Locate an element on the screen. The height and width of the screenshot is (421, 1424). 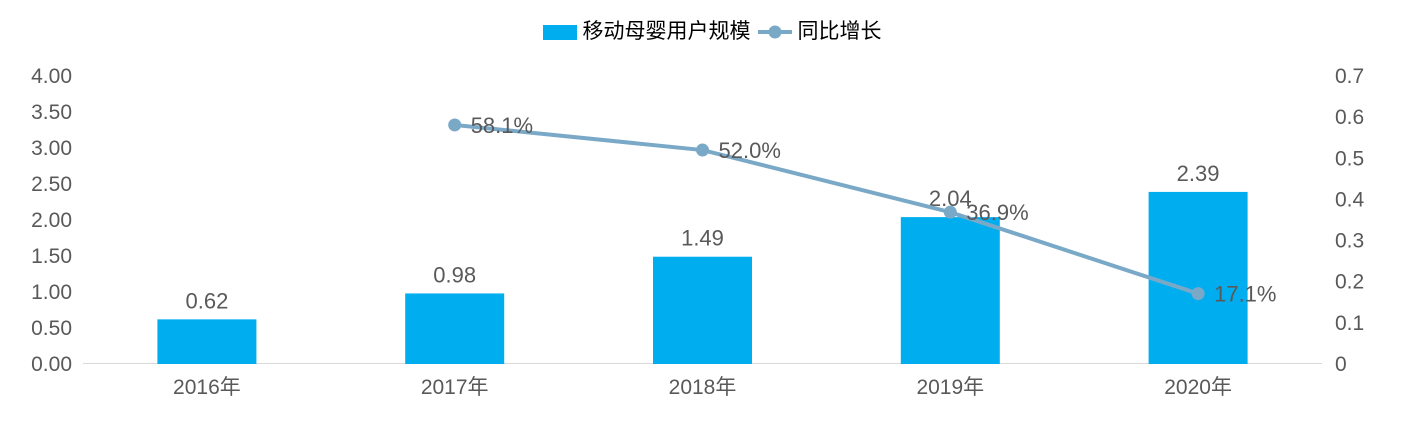
line-value-label: 36.9% is located at coordinates (997, 212).